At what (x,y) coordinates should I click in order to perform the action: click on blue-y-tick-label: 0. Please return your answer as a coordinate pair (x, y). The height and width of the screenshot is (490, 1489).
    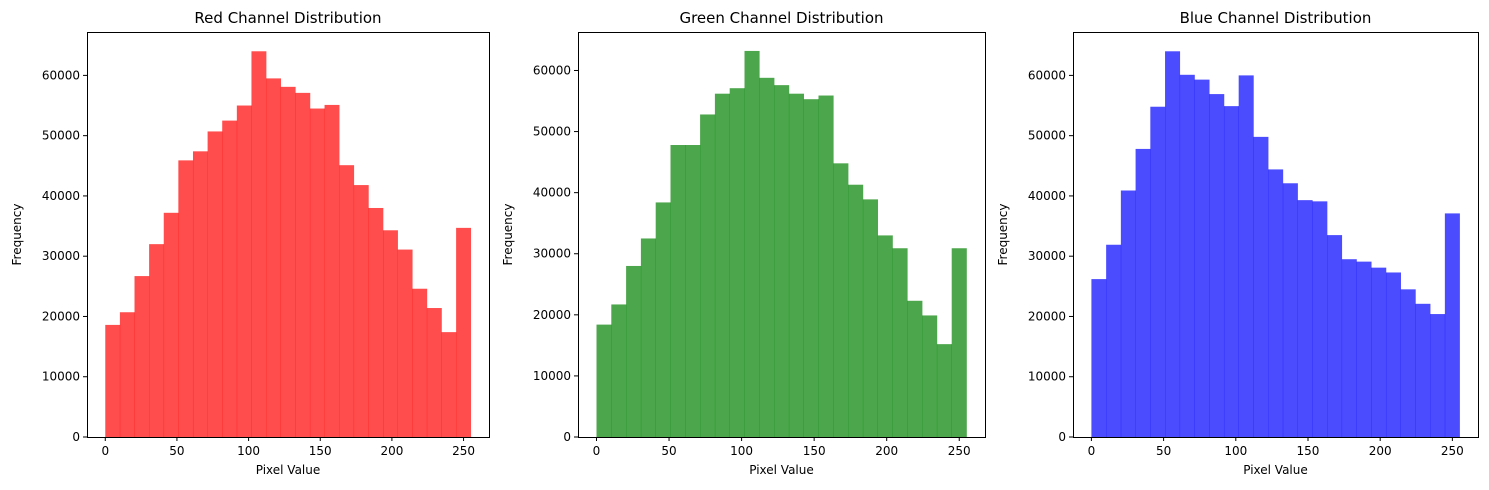
    Looking at the image, I should click on (1062, 437).